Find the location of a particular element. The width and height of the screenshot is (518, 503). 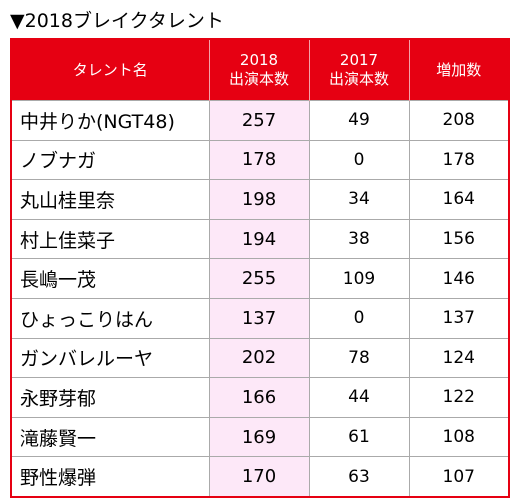

count-cell: 49 is located at coordinates (359, 120).